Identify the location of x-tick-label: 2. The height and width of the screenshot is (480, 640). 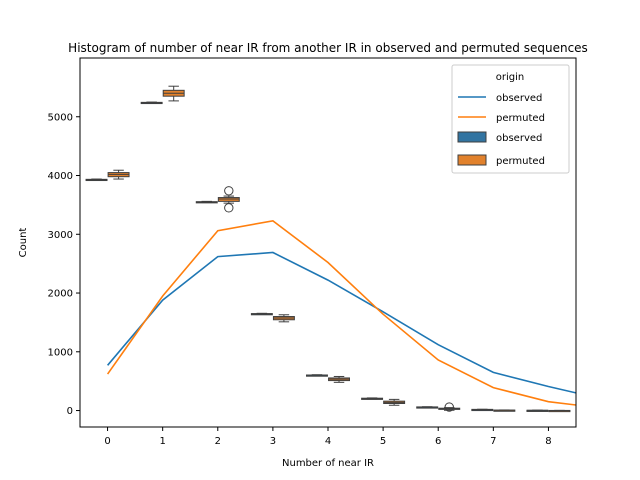
(218, 441).